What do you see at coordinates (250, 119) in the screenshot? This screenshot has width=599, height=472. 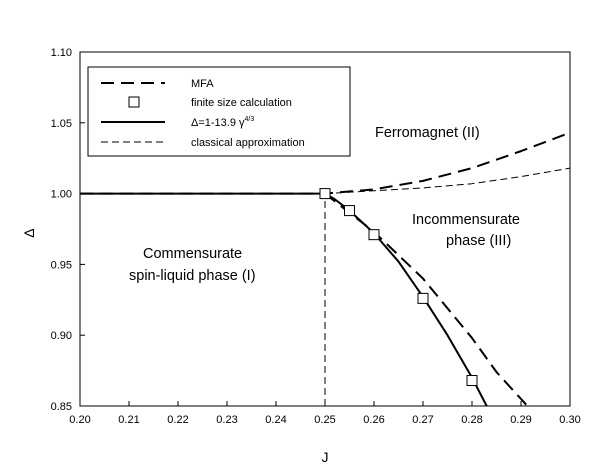 I see `legend-formula-exponent: 4/3` at bounding box center [250, 119].